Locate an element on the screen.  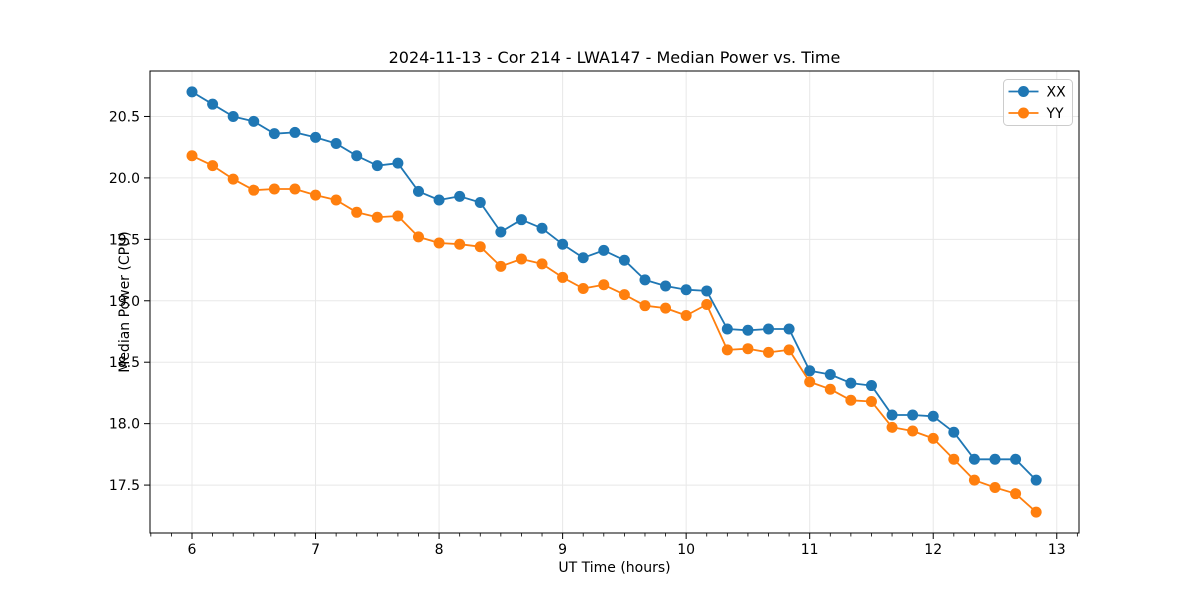
x-axis-tick-label: 6 is located at coordinates (192, 550).